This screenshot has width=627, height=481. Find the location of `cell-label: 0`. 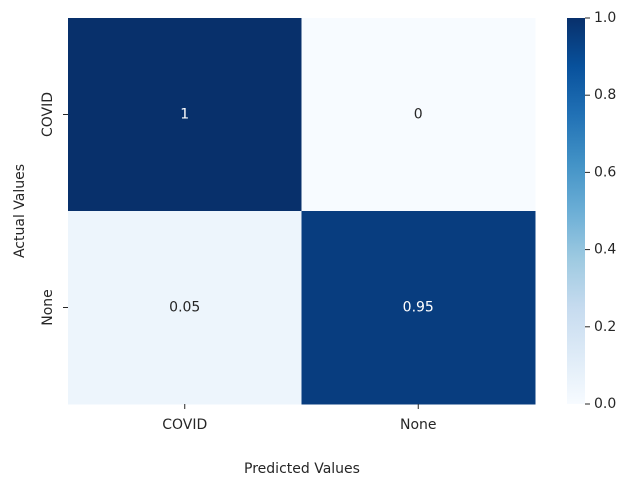

cell-label: 0 is located at coordinates (418, 115).